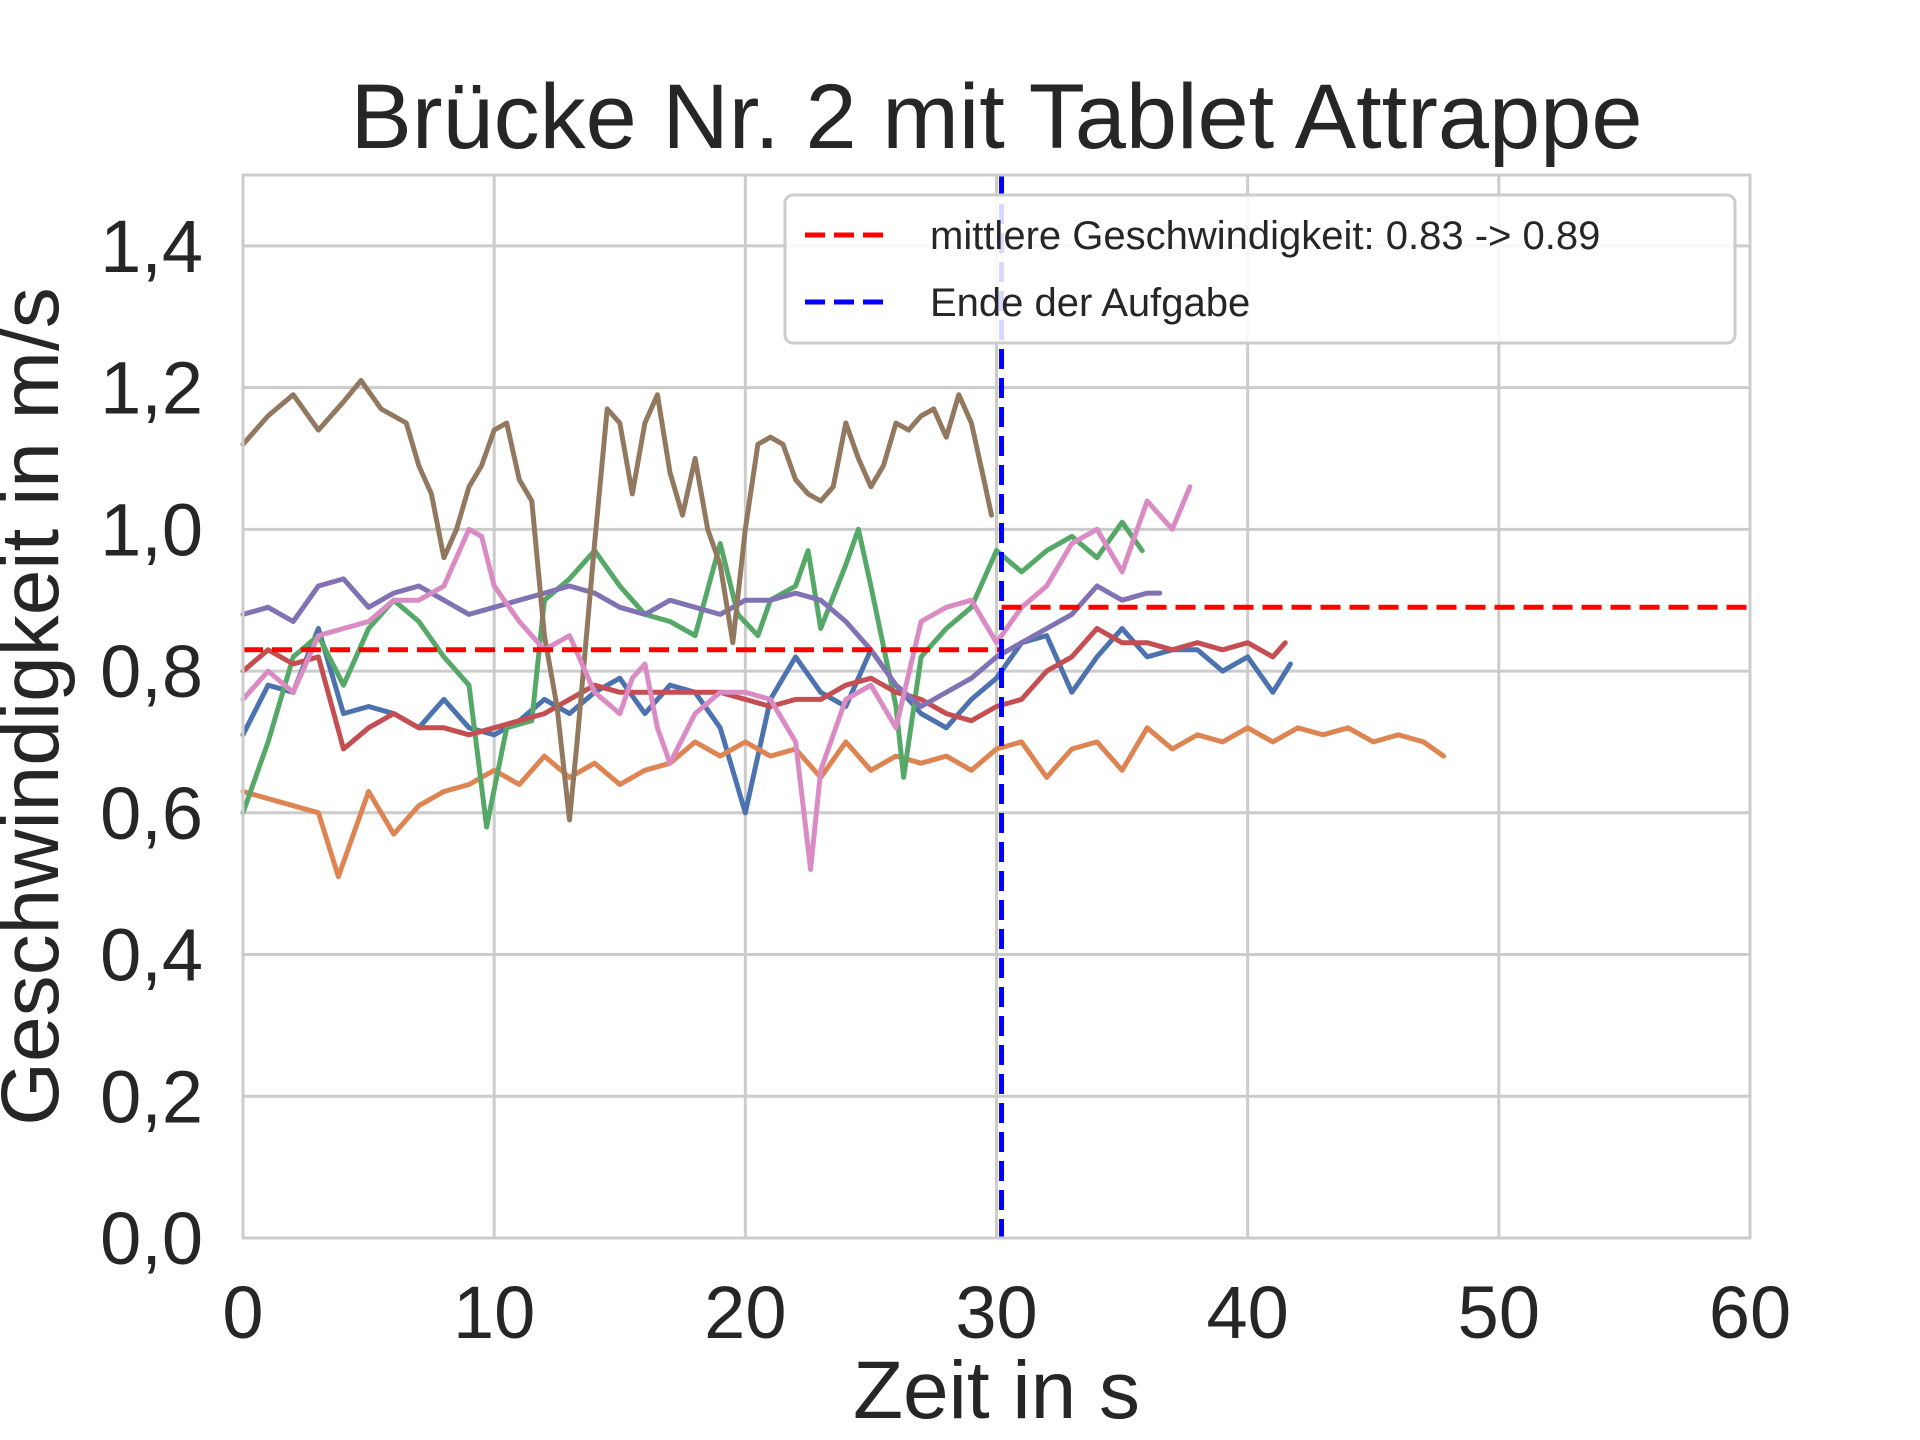 This screenshot has height=1440, width=1920. I want to click on legend-box, so click(1260, 269).